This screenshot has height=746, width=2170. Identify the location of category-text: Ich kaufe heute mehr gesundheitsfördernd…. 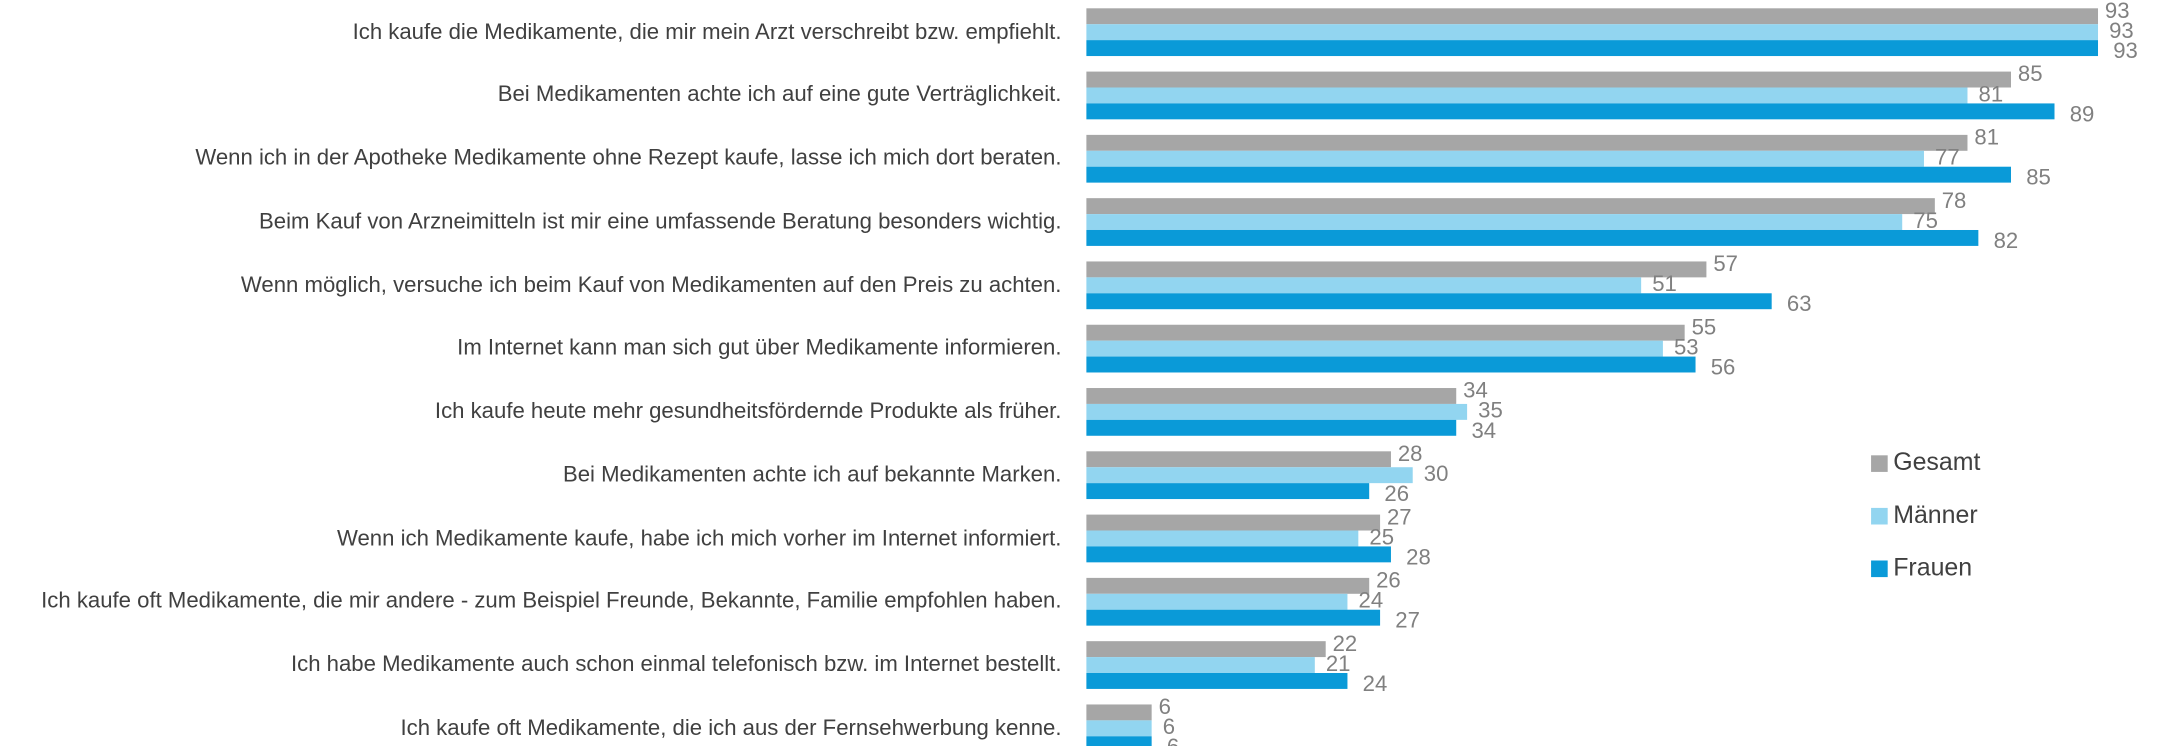
(748, 412).